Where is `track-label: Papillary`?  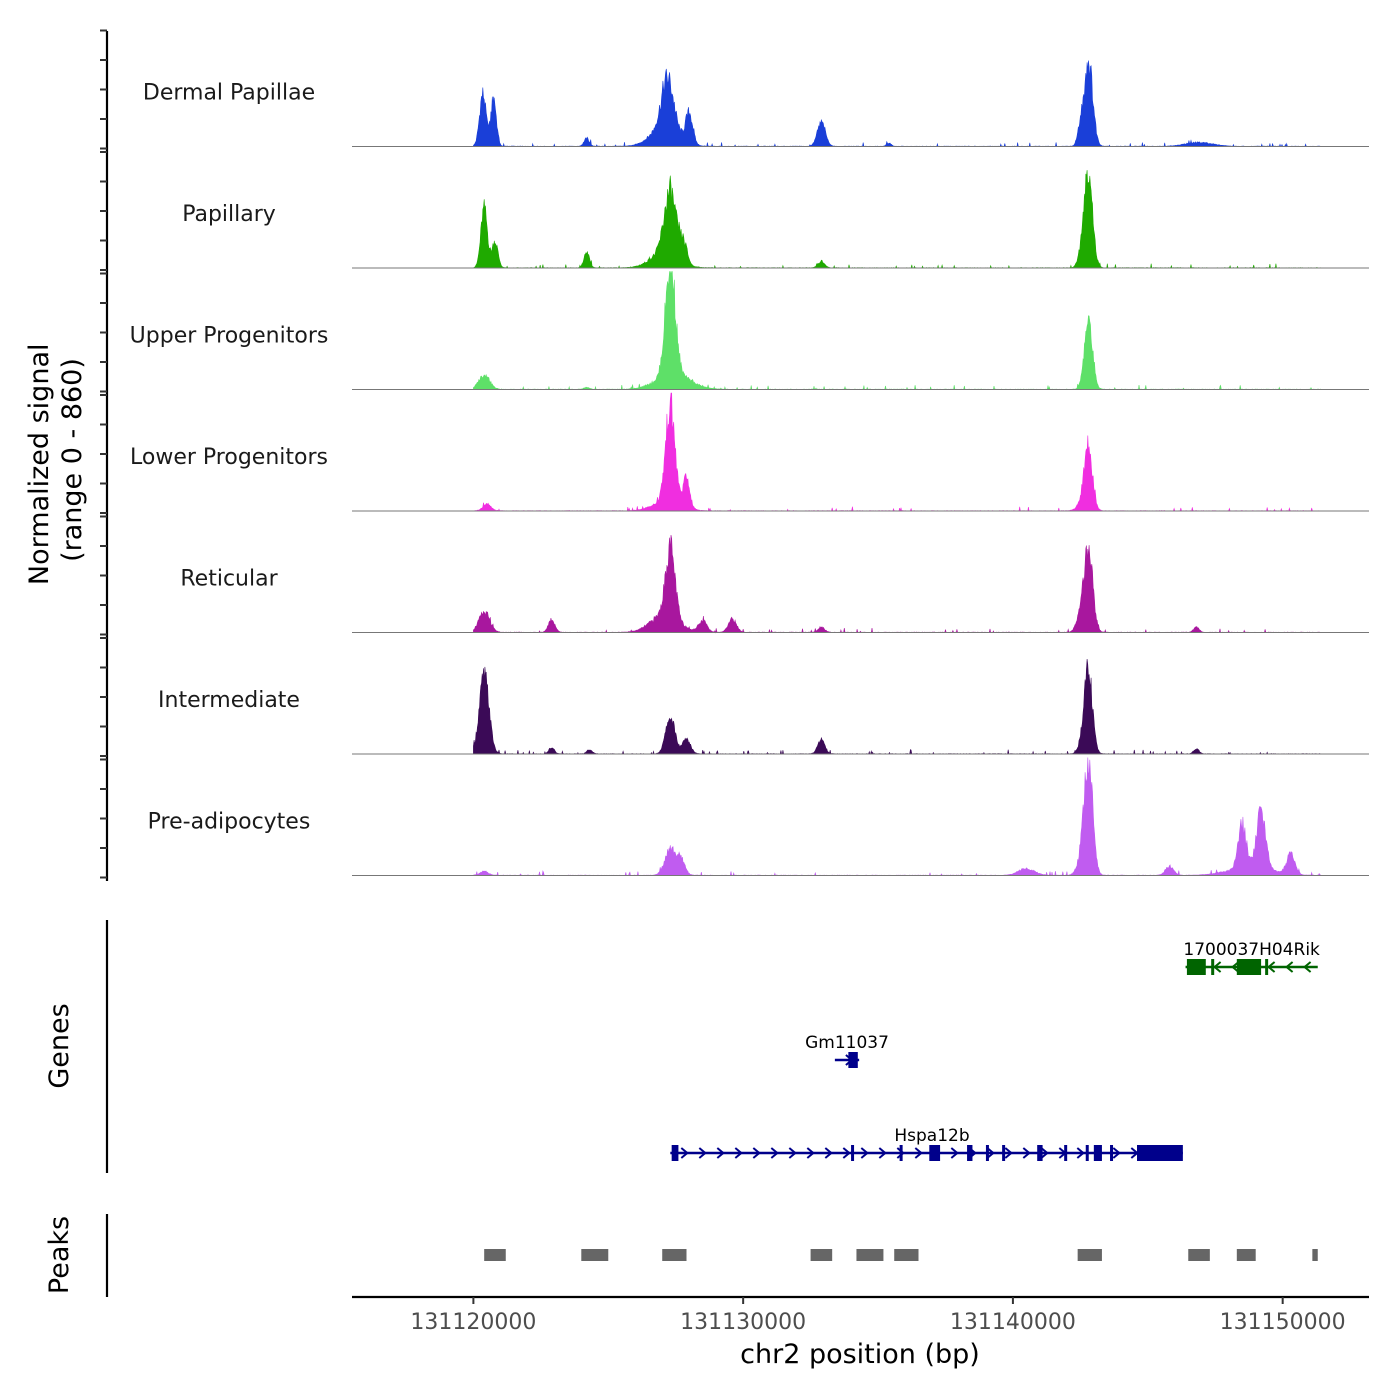
track-label: Papillary is located at coordinates (229, 214).